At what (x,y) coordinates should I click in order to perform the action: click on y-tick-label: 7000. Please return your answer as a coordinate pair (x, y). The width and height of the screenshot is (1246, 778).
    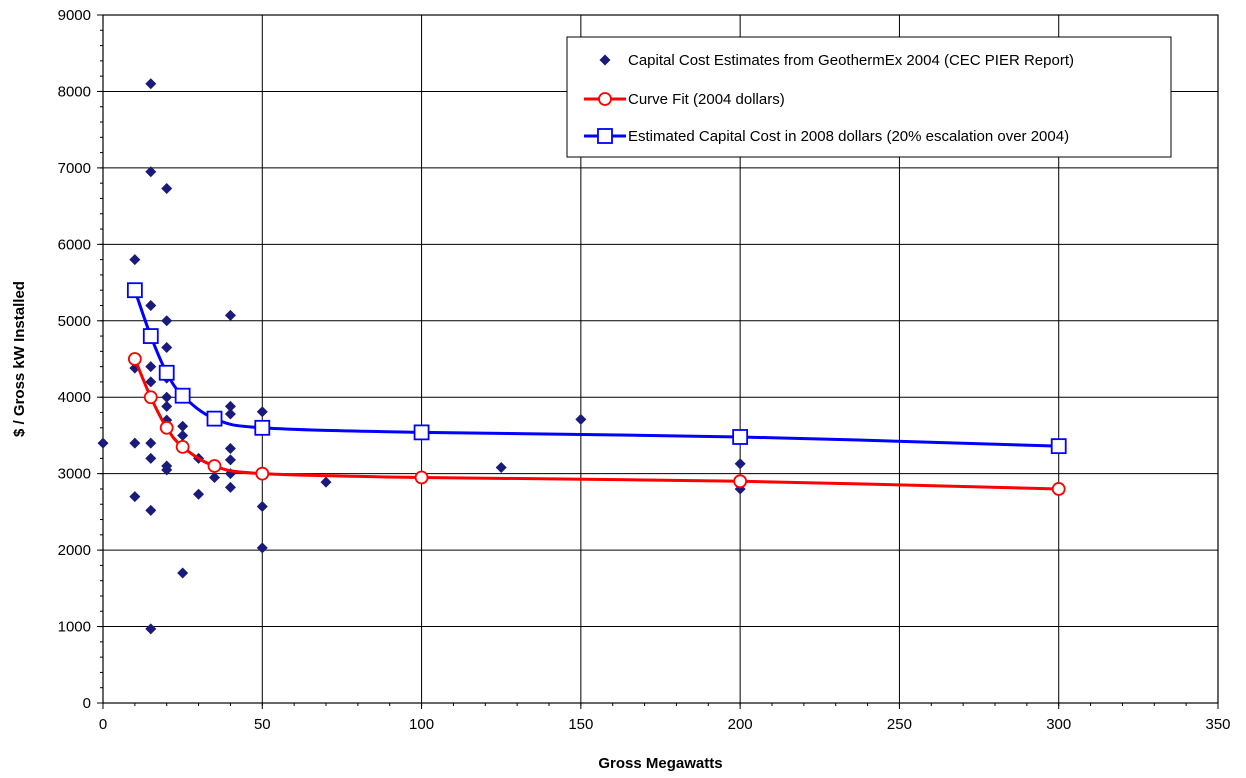
    Looking at the image, I should click on (74, 168).